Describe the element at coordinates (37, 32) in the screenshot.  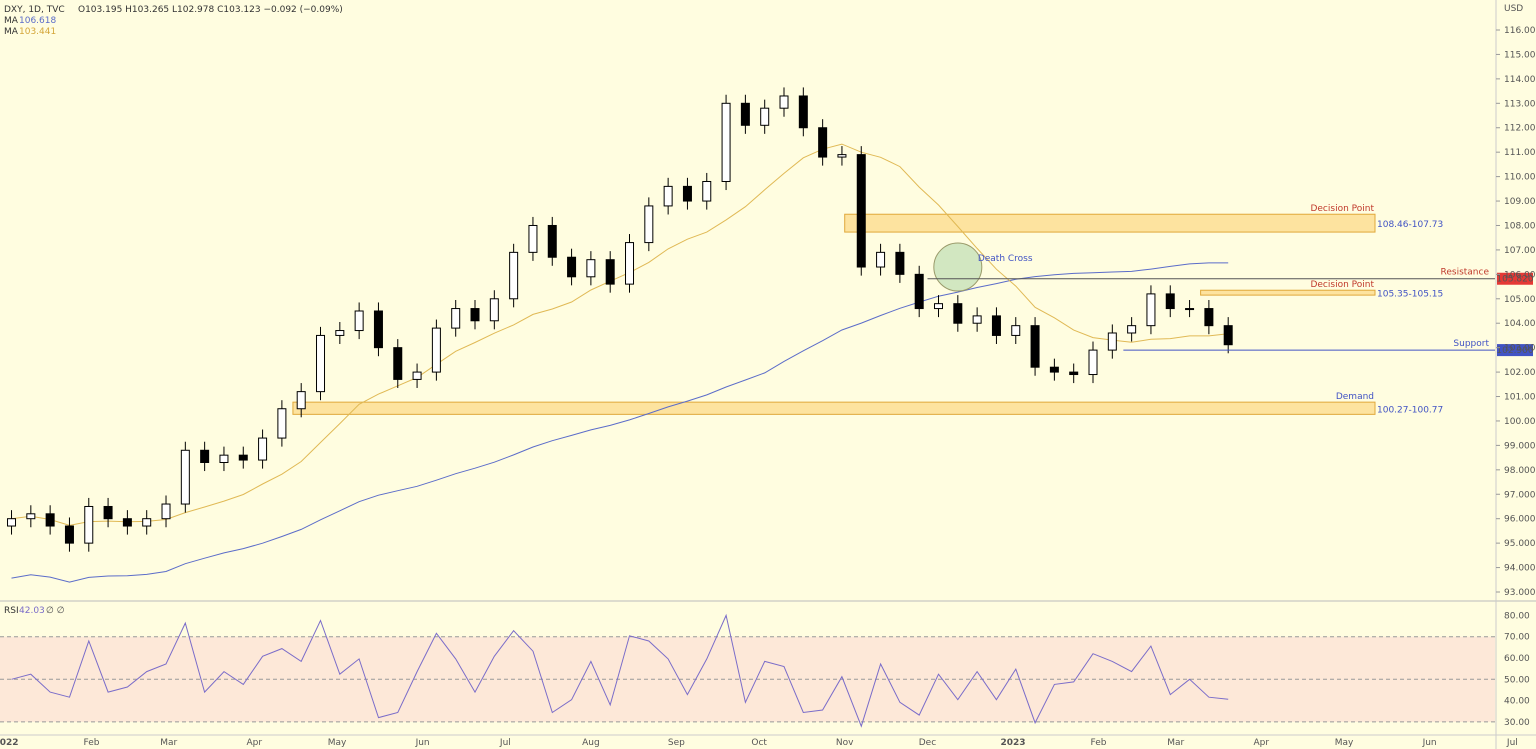
I see `ma-fast-value: 103.441` at that location.